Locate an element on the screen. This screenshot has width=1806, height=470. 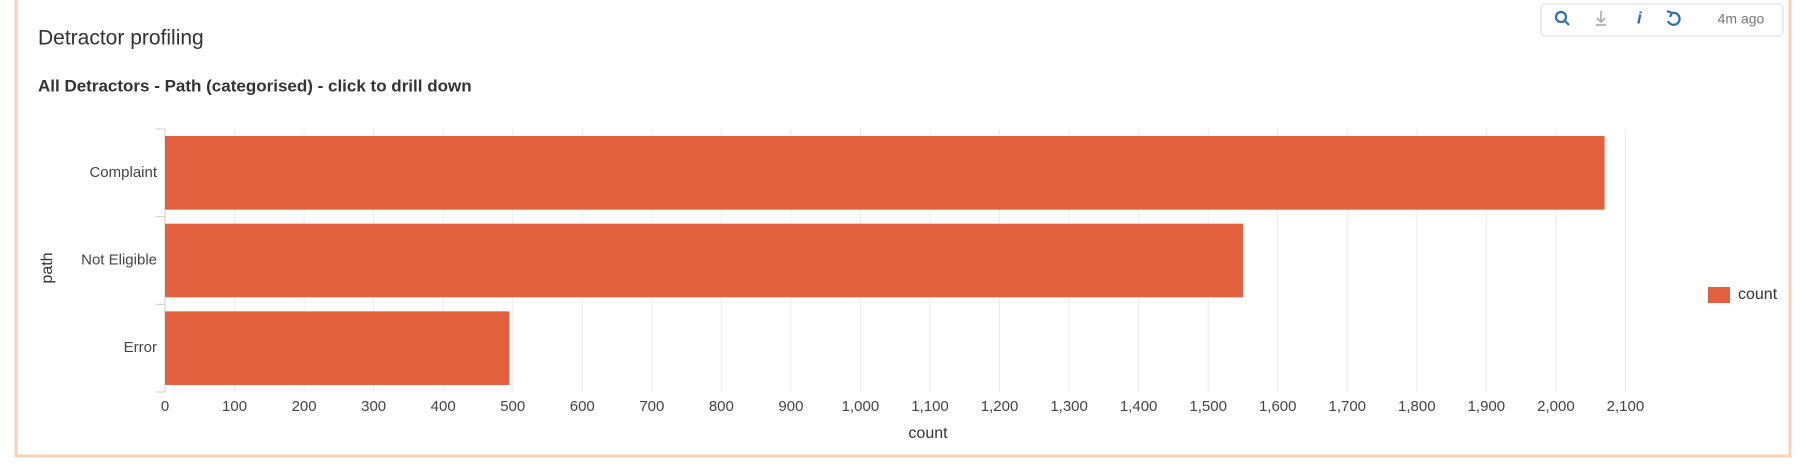
x-tick-label: 1,900 is located at coordinates (1487, 406).